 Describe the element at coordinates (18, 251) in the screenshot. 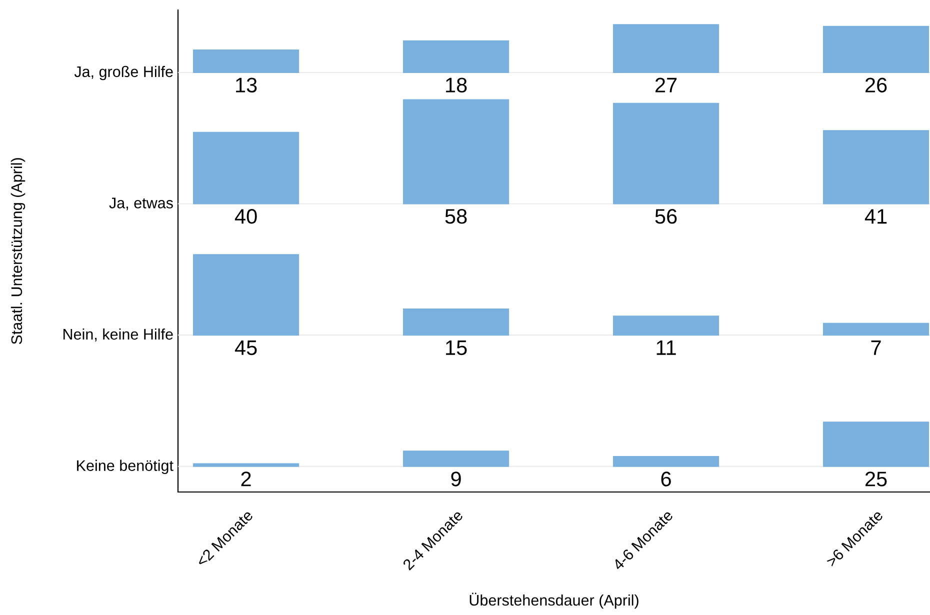

I see `text: Staatl. Unterstützung (April)` at that location.